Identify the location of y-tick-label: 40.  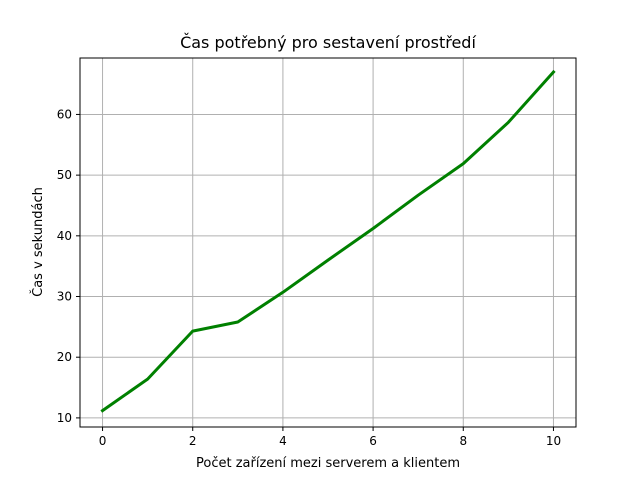
(64, 236).